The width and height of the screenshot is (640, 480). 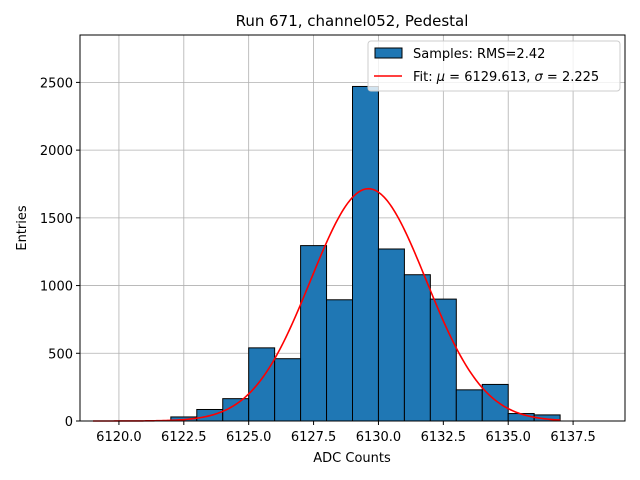 What do you see at coordinates (56, 219) in the screenshot?
I see `y-tick-label: 1500` at bounding box center [56, 219].